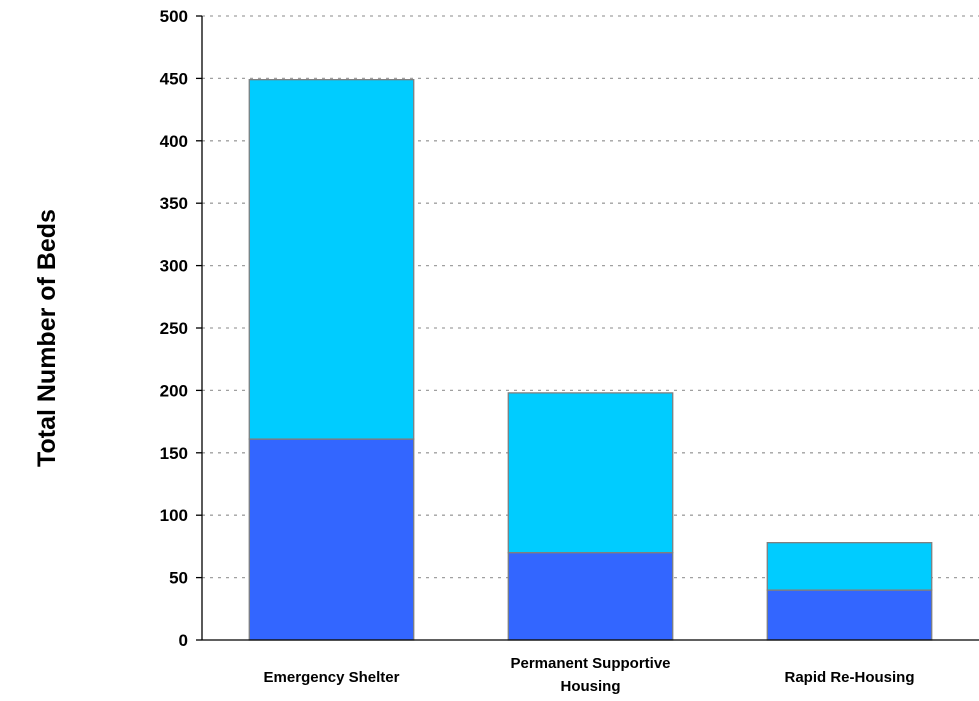 The height and width of the screenshot is (701, 979). I want to click on x-category-label: Emergency Shelter, so click(332, 677).